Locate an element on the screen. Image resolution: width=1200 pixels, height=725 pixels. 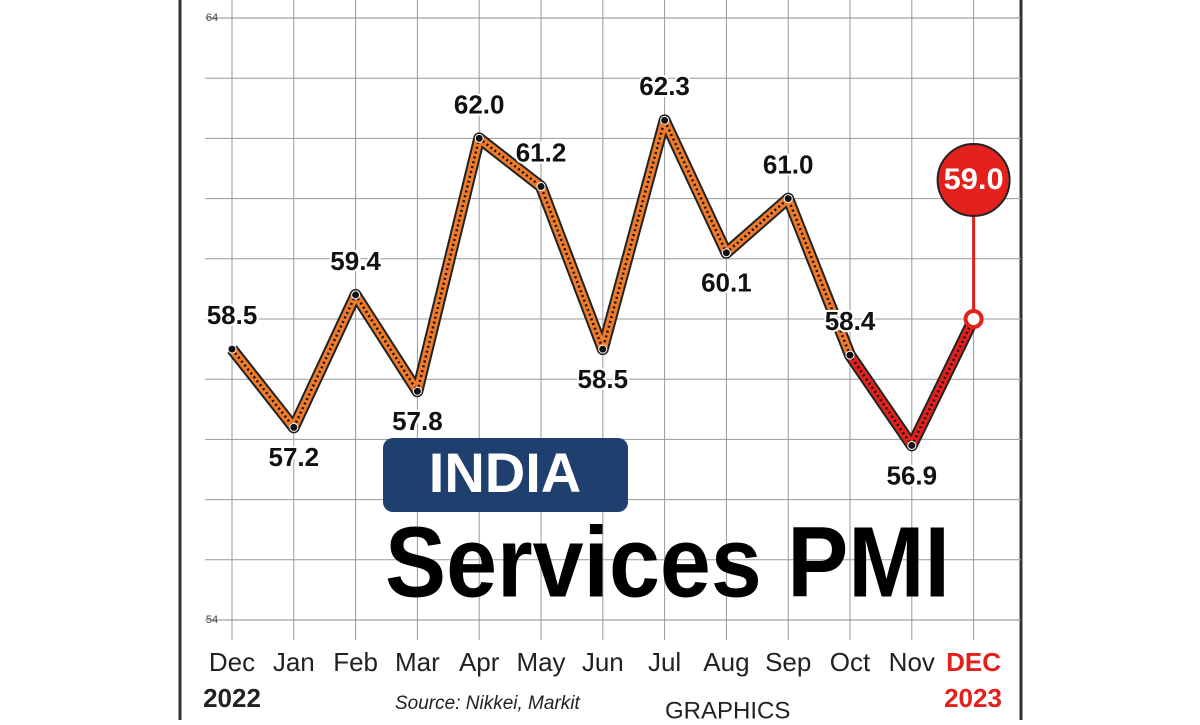
x-tick-label: Dec is located at coordinates (232, 662).